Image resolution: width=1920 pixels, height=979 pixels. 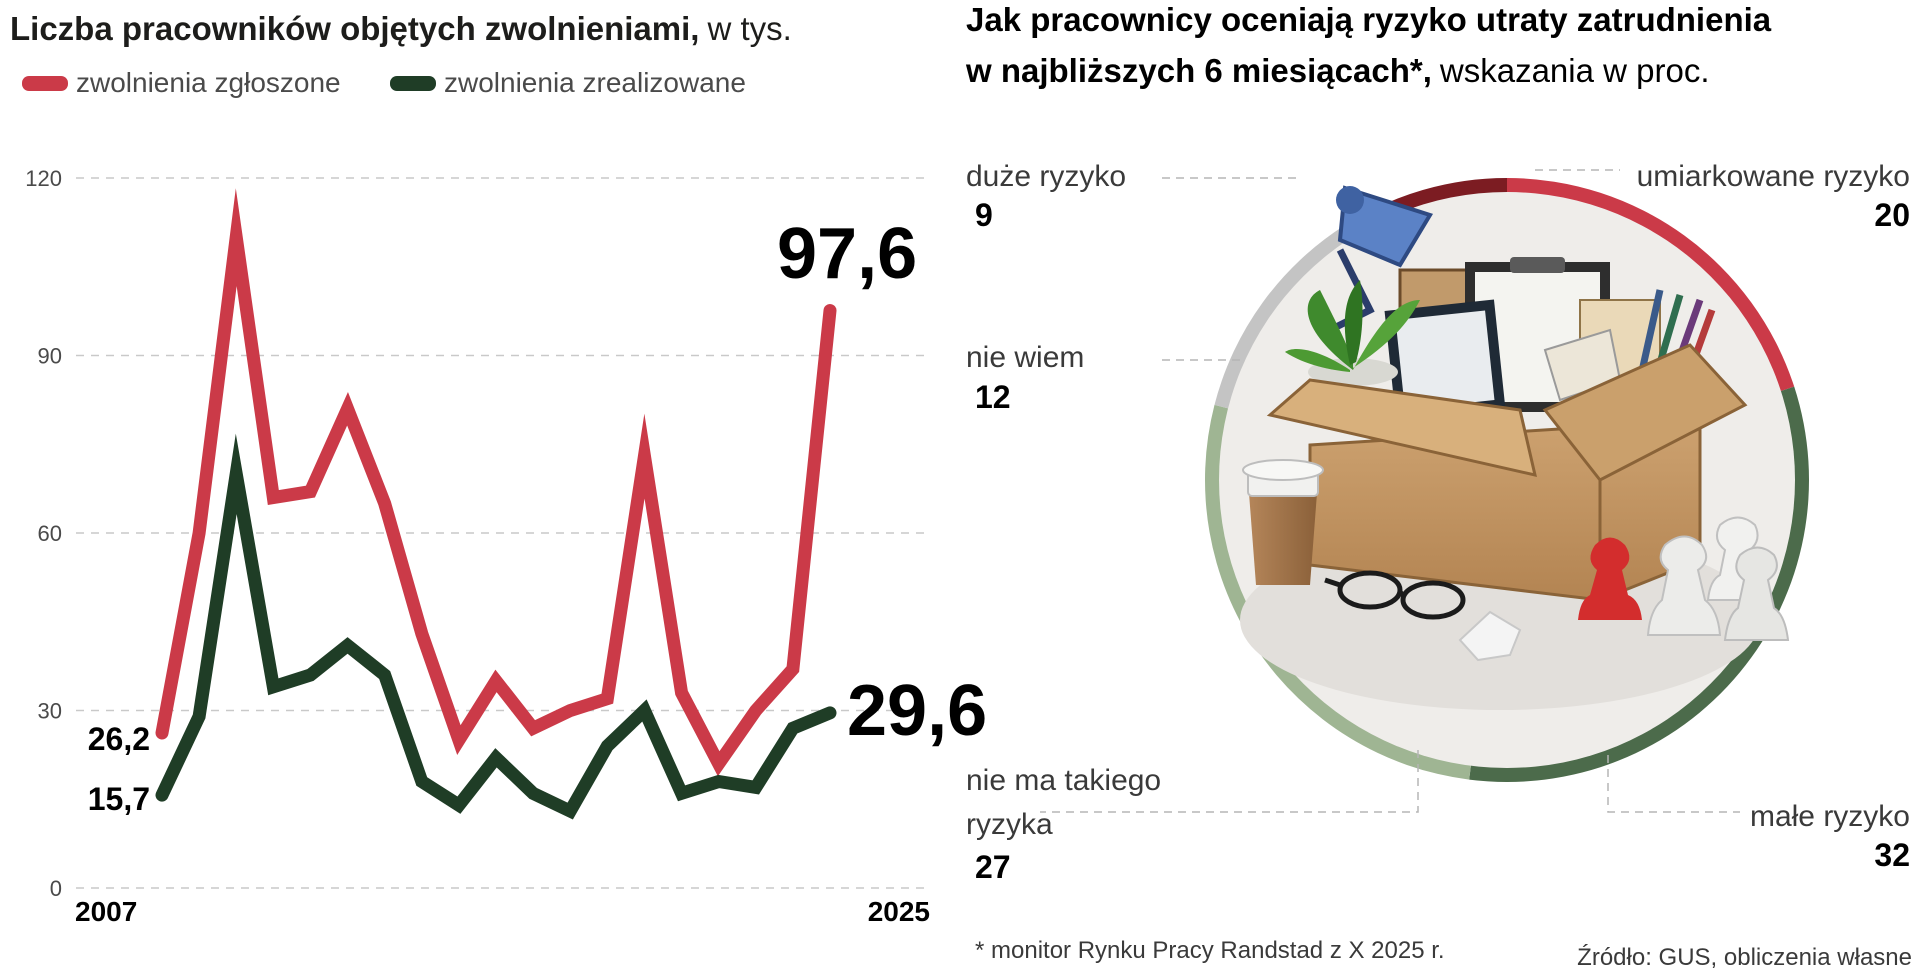 I want to click on slice-value-duze-ryzyko: 9, so click(x=984, y=215).